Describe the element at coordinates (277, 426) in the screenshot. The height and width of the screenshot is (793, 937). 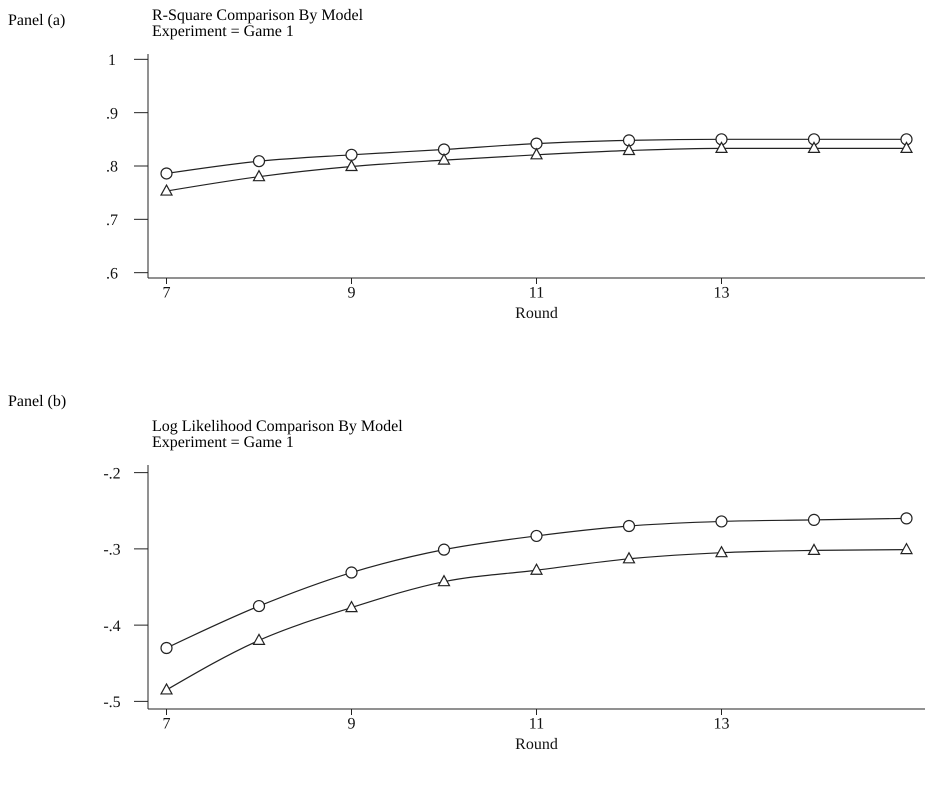
I see `chart-title: Log Likelihood Comparison By Model` at that location.